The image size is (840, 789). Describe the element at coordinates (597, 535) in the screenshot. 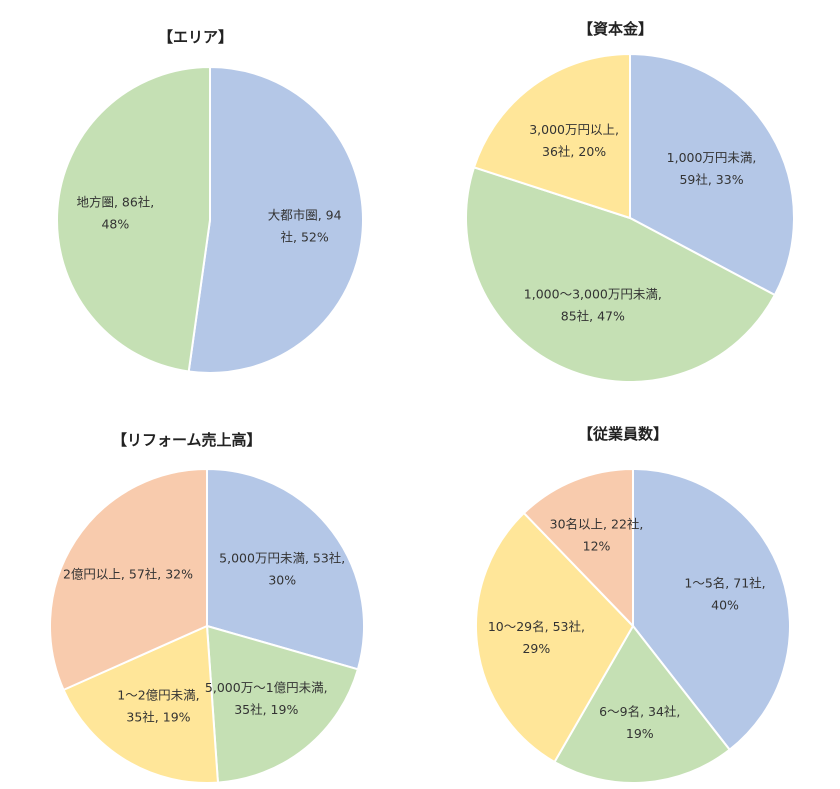

I see `data-label: 30名以上, 22社, 12%` at that location.